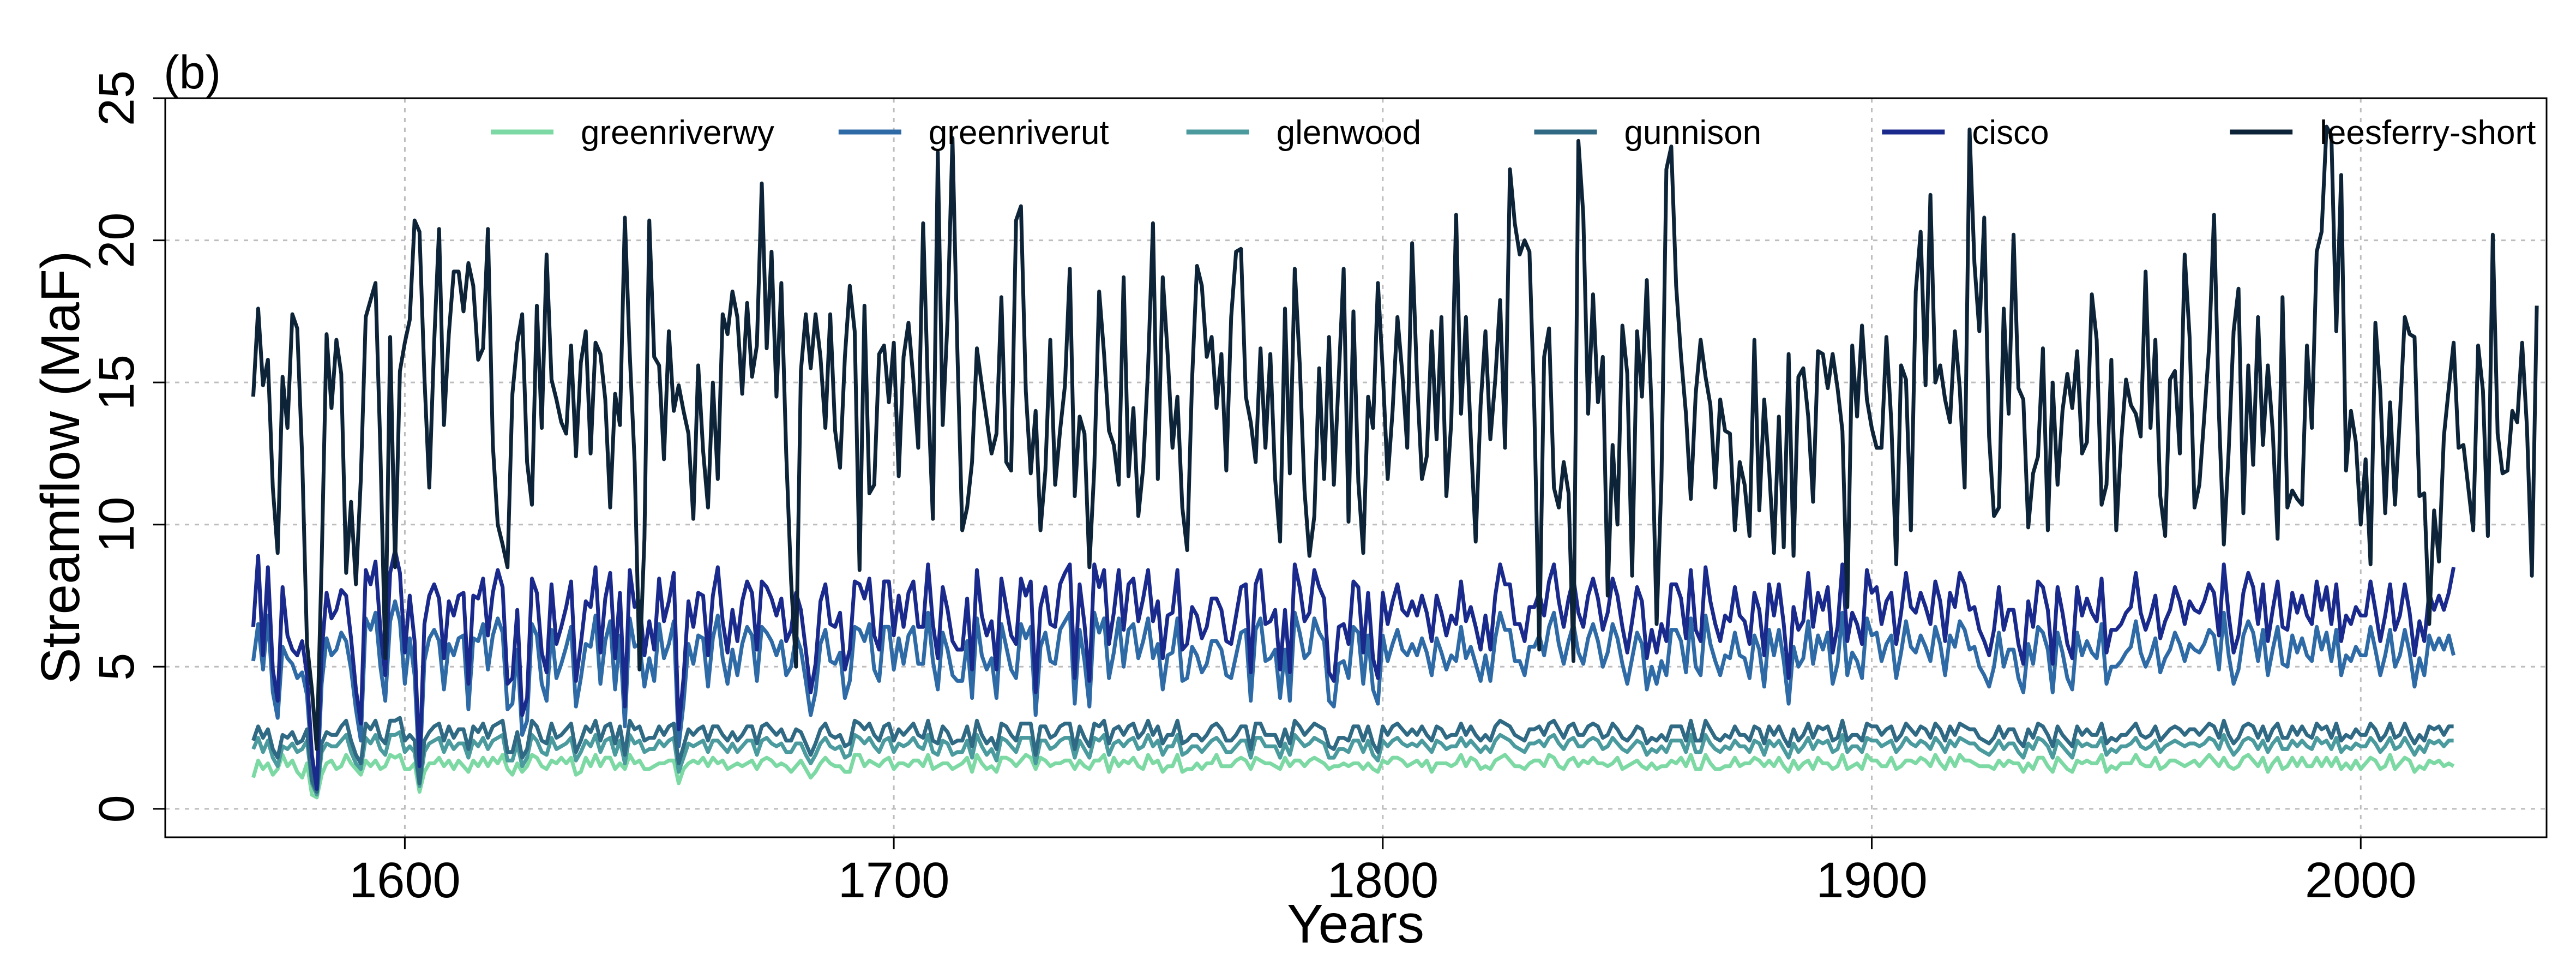 Image resolution: width=2576 pixels, height=966 pixels. Describe the element at coordinates (894, 880) in the screenshot. I see `x-tick-label: 1700` at that location.